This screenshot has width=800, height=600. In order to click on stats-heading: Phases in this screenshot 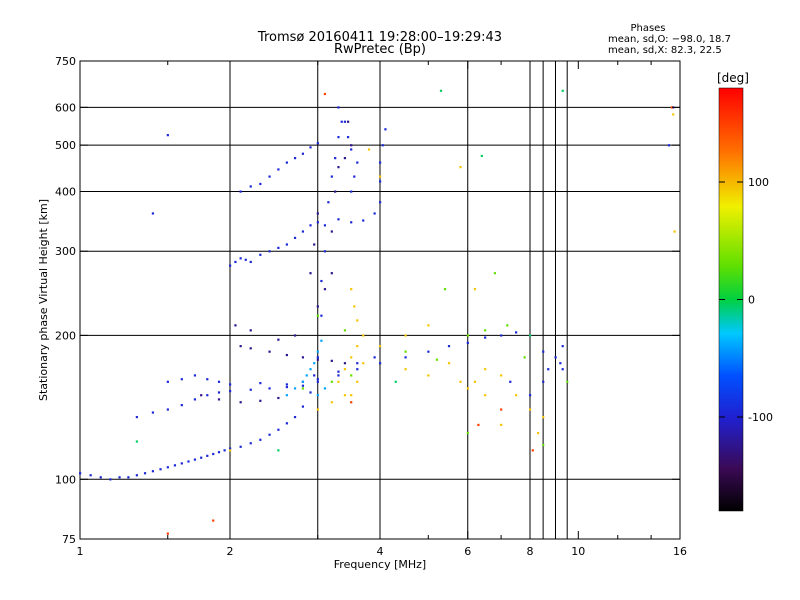, I will do `click(647, 28)`.